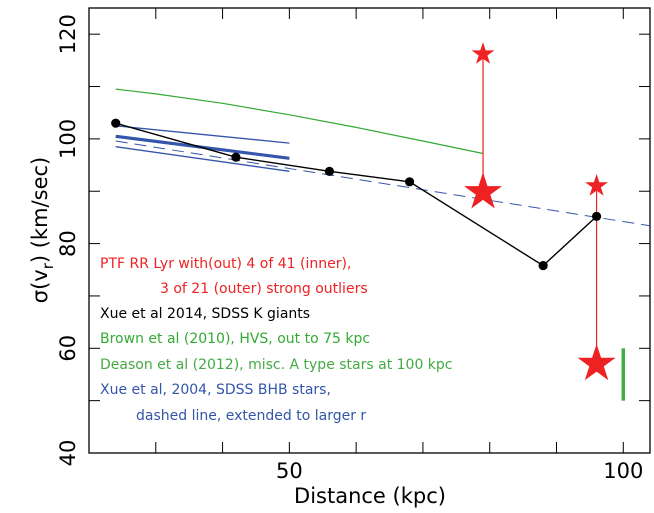 Image resolution: width=654 pixels, height=513 pixels. I want to click on y-tick-label: 60, so click(68, 348).